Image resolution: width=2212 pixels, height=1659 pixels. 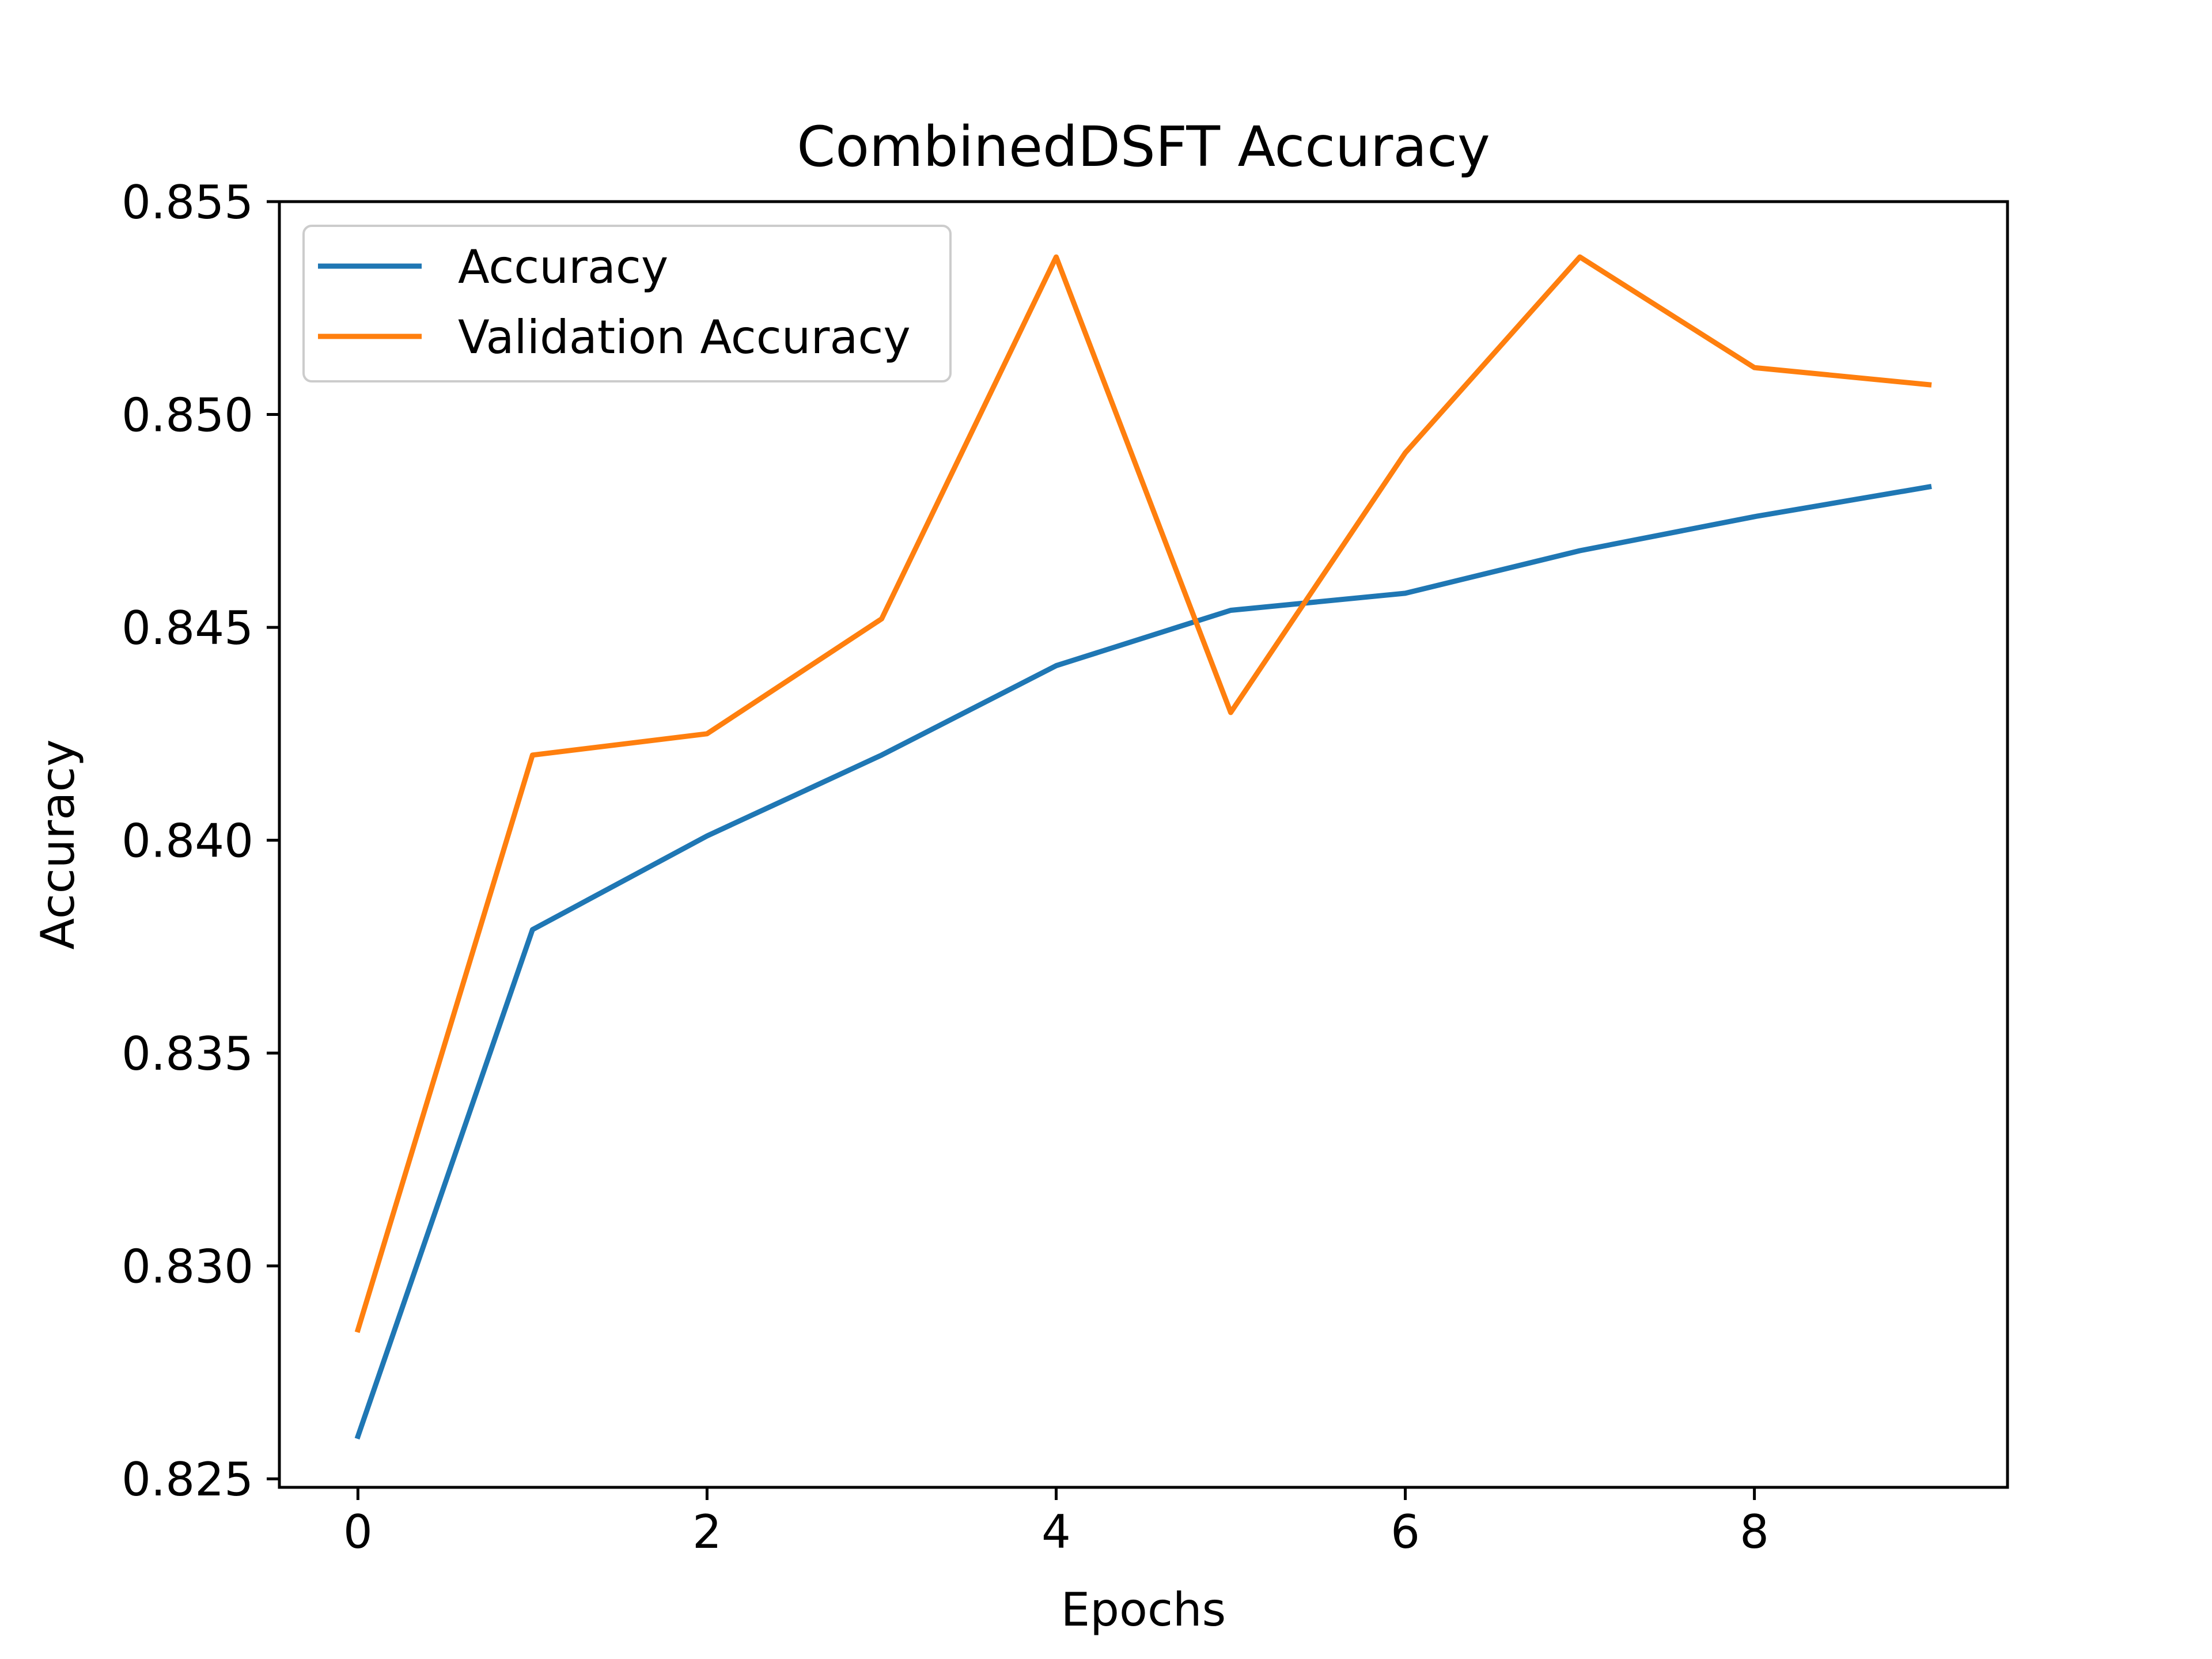 I want to click on legend: Accuracy Validation Accuracy, so click(x=627, y=303).